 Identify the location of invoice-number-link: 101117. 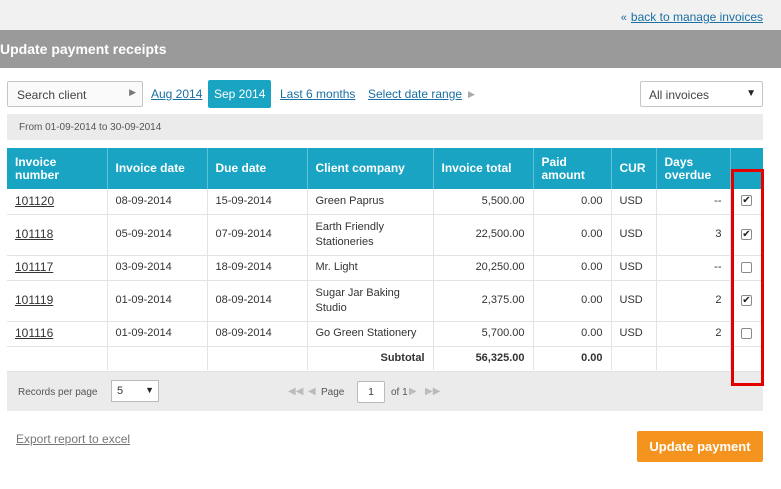
(57, 268).